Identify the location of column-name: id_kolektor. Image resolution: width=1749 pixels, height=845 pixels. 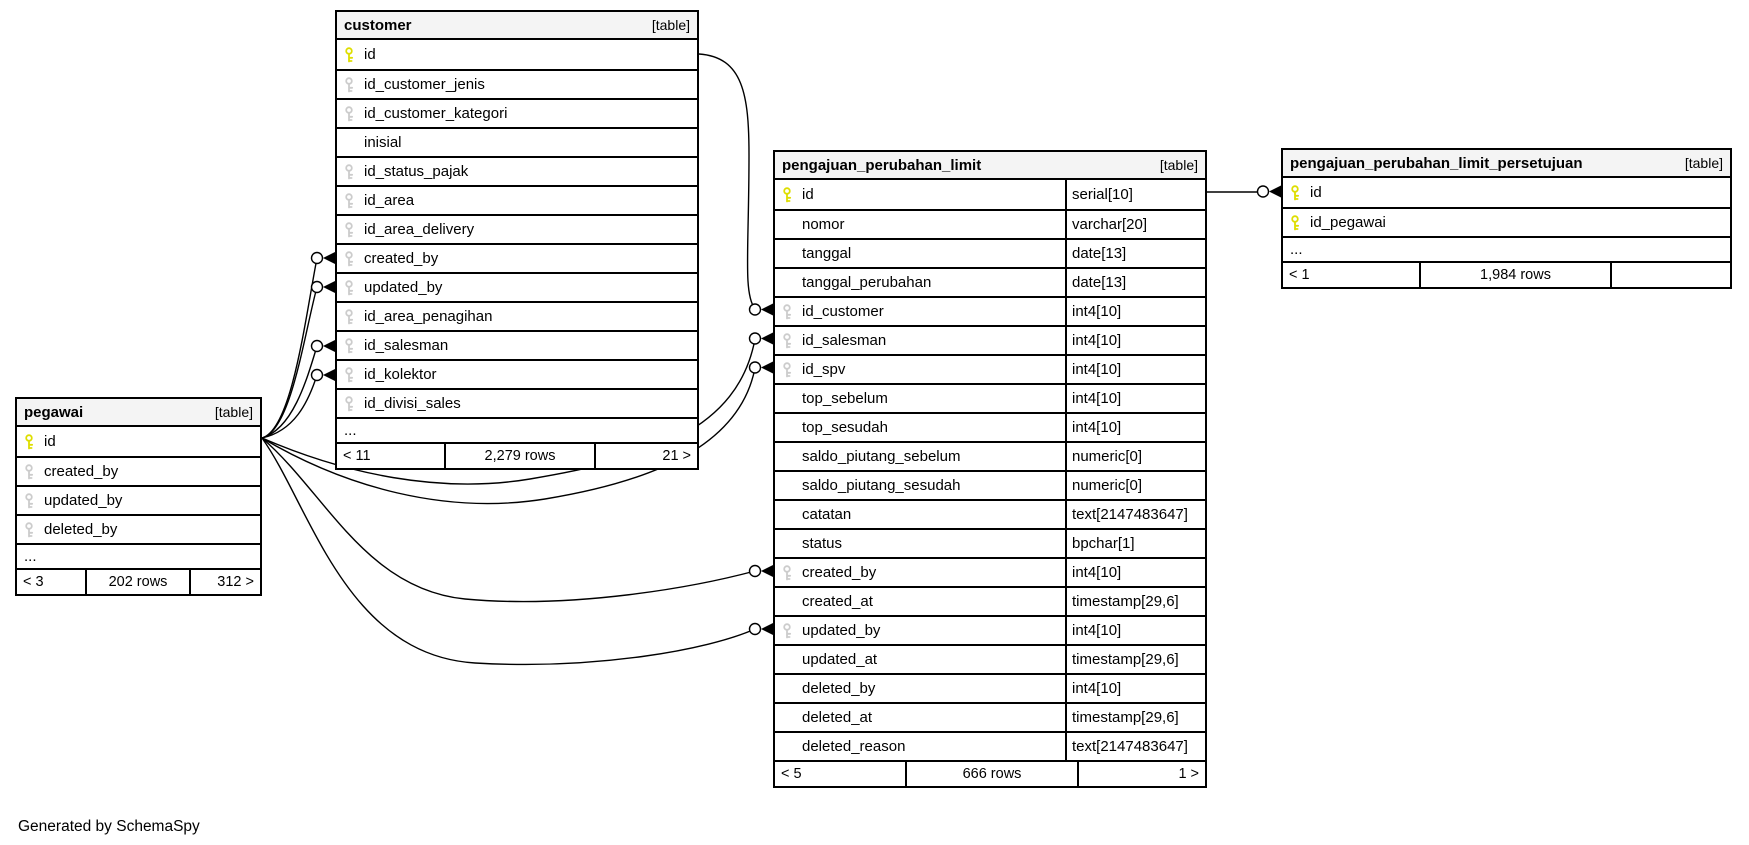
(400, 374).